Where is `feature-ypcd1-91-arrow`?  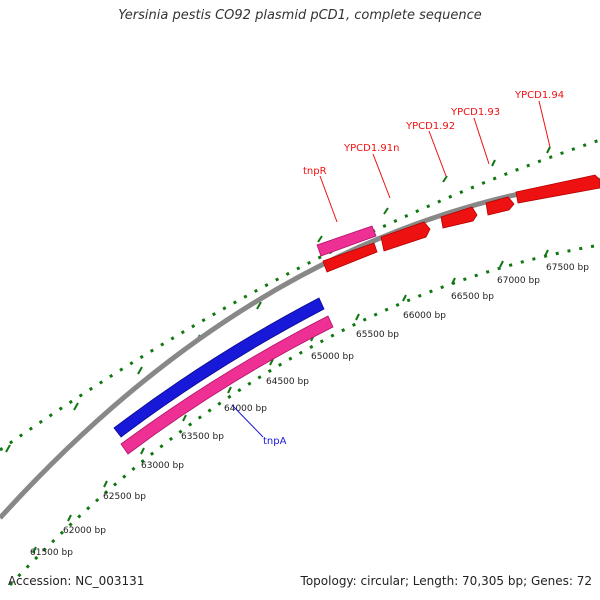 feature-ypcd1-91-arrow is located at coordinates (350, 257).